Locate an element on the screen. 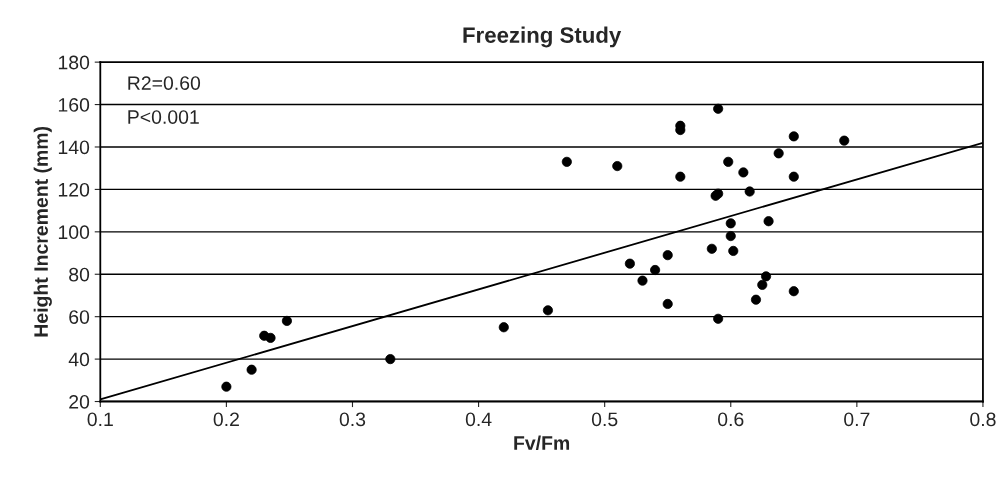 The image size is (1003, 478). y-tick-label: 160 is located at coordinates (74, 105).